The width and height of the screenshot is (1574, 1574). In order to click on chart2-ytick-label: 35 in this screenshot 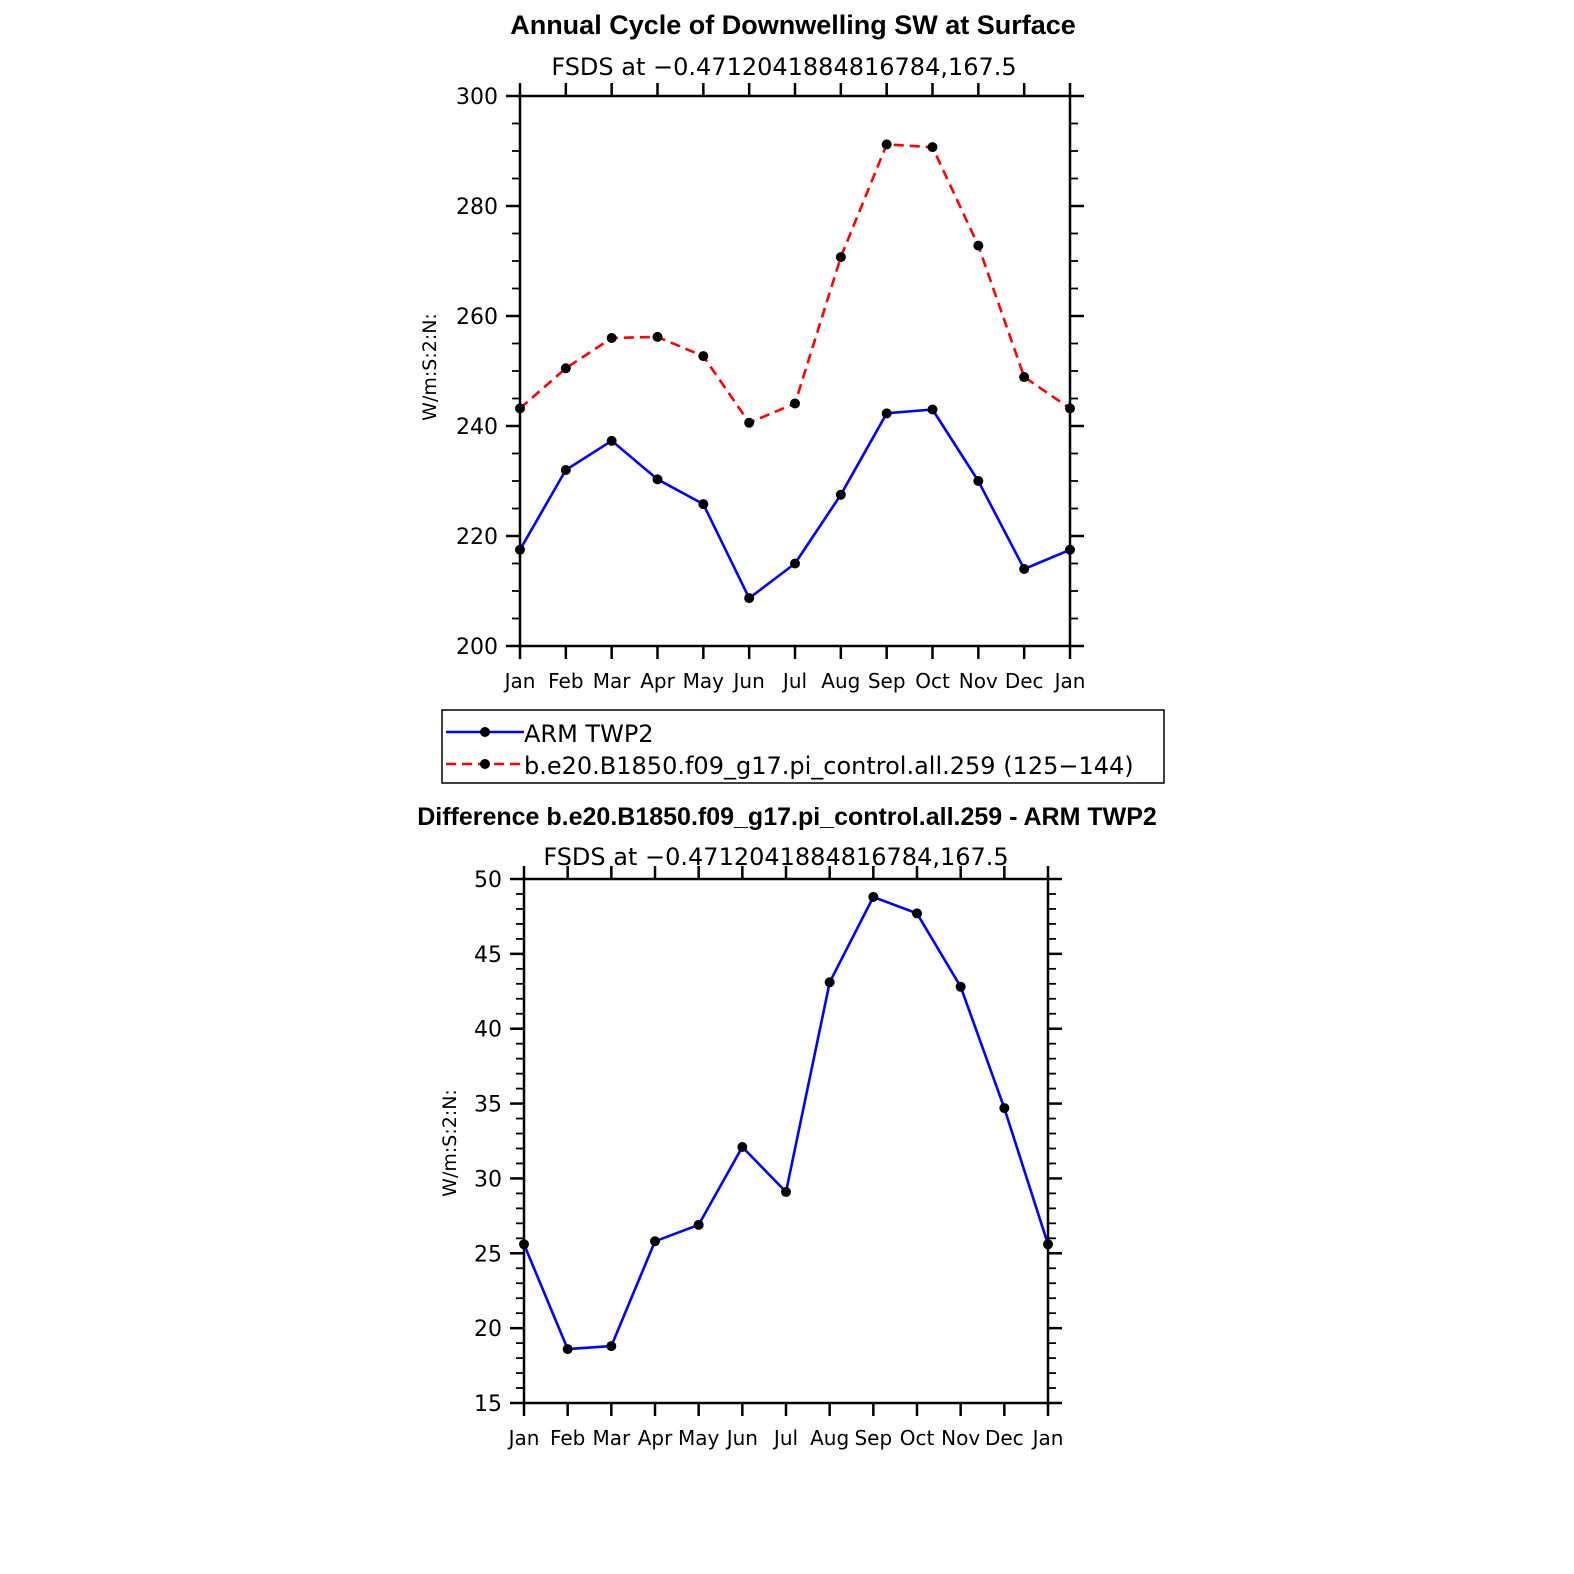, I will do `click(488, 1105)`.